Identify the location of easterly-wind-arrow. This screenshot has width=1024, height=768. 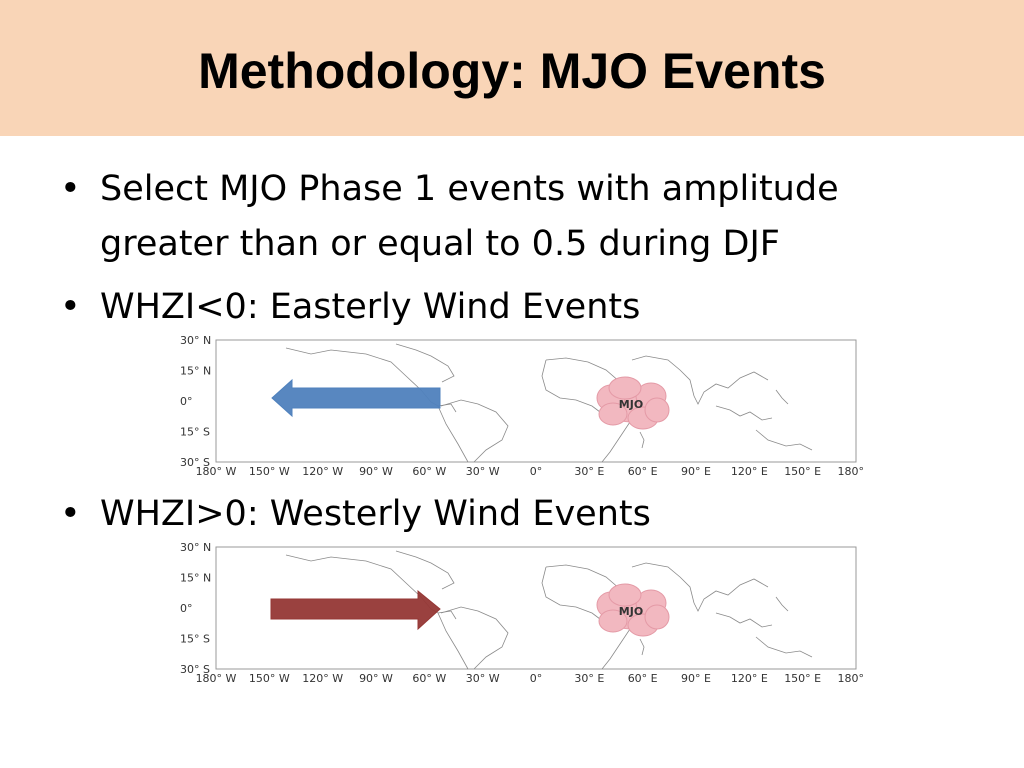
(356, 398).